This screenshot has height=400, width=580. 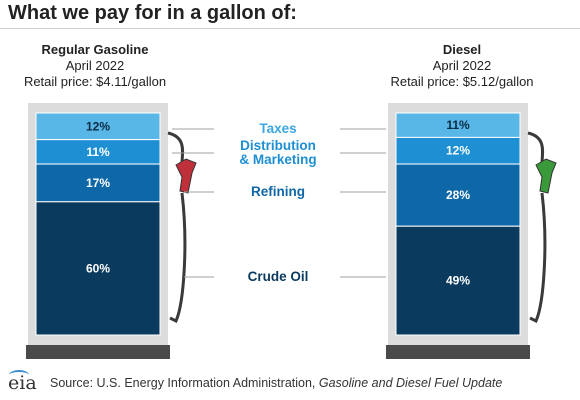 I want to click on diesel-label: Diesel, so click(x=462, y=49).